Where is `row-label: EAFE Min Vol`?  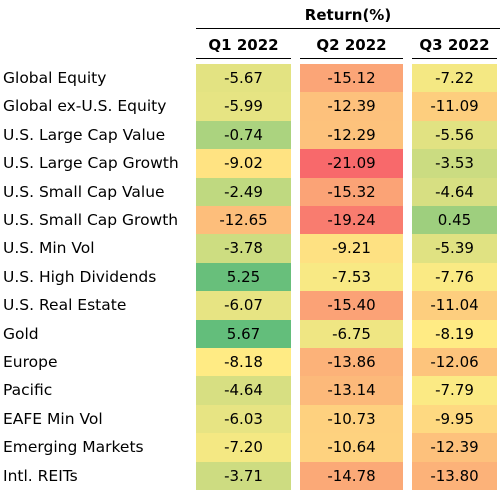
row-label: EAFE Min Vol is located at coordinates (53, 418).